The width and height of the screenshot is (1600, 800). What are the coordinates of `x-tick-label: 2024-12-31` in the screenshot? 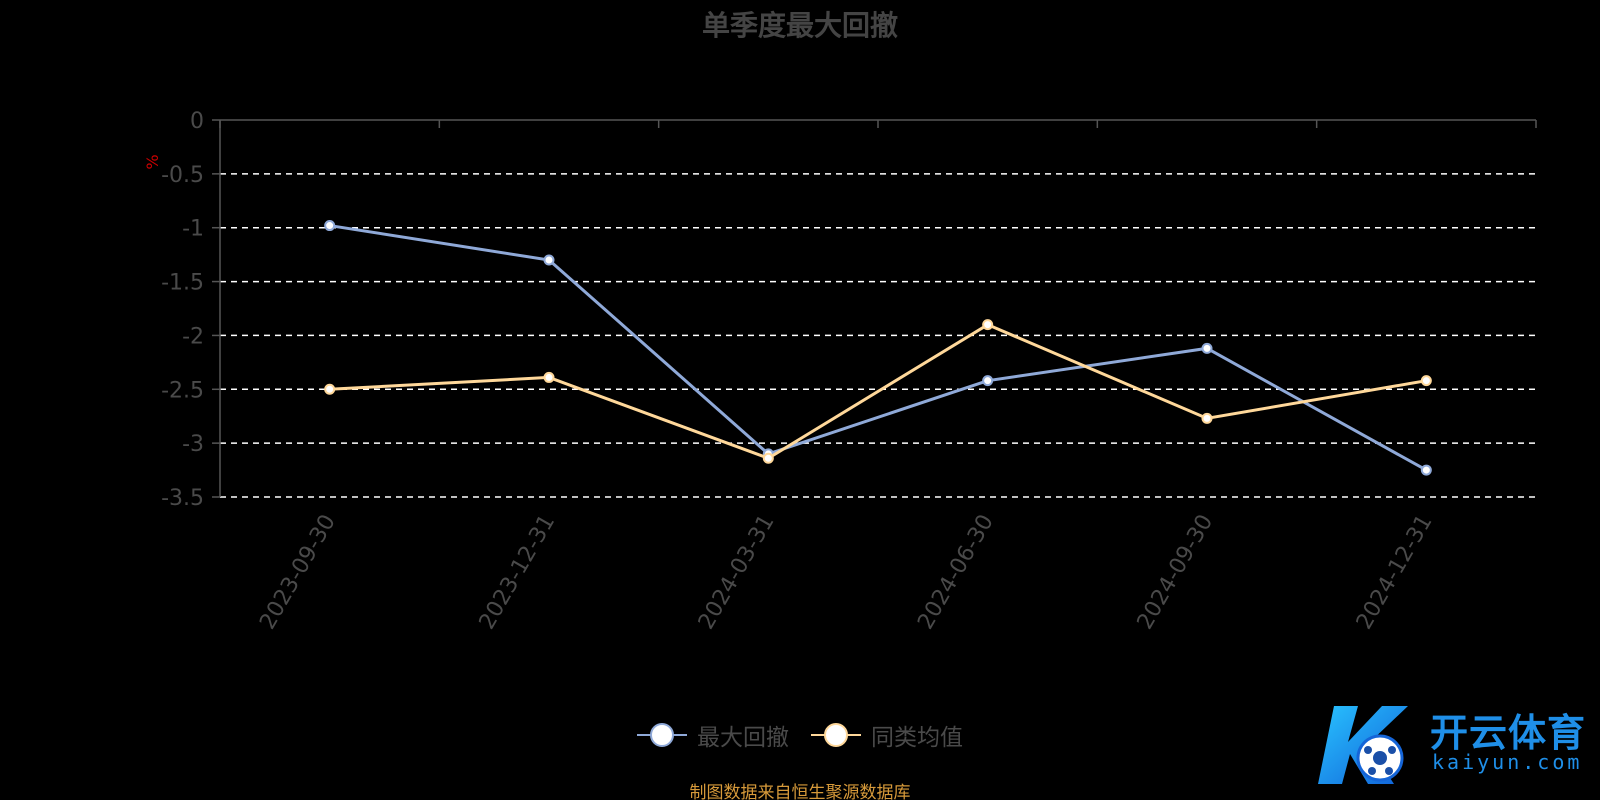 It's located at (1395, 572).